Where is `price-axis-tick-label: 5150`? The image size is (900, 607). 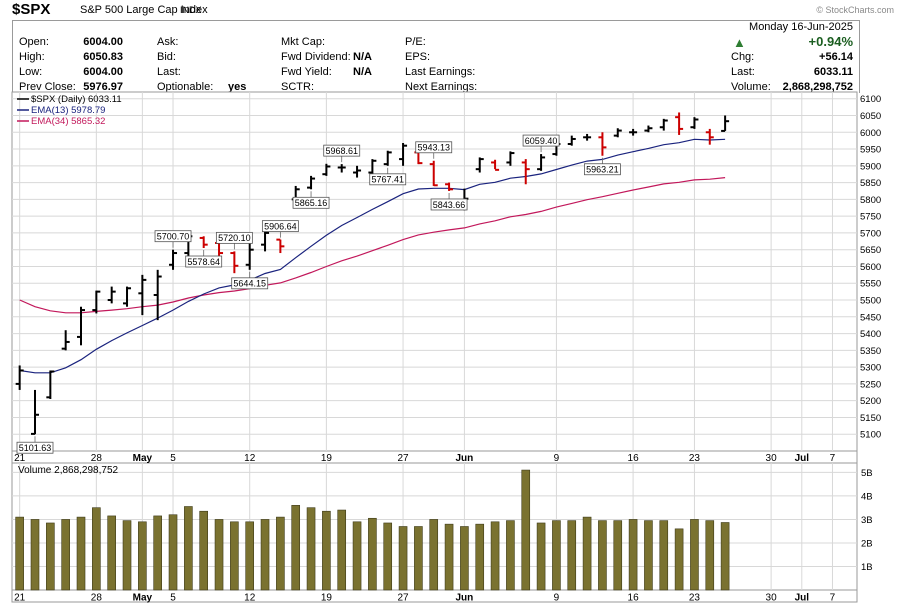 price-axis-tick-label: 5150 is located at coordinates (870, 418).